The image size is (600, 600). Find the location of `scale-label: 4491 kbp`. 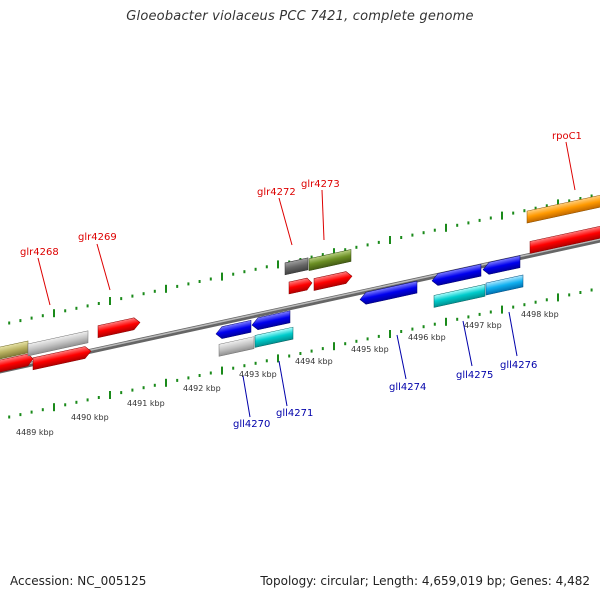

scale-label: 4491 kbp is located at coordinates (146, 403).